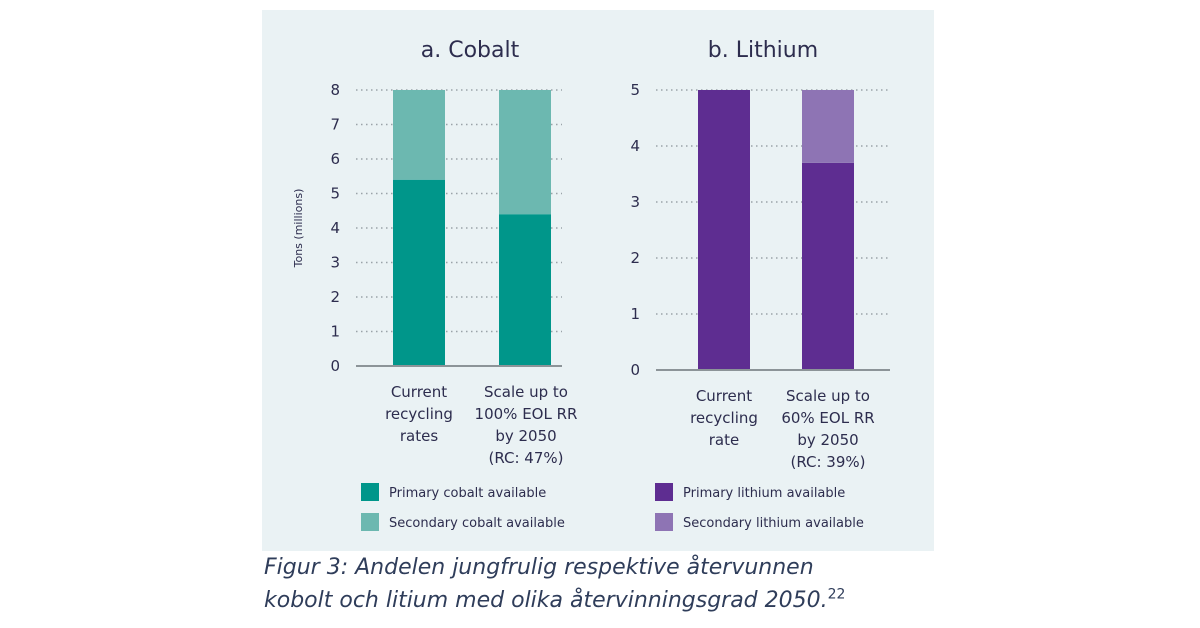 This screenshot has height=628, width=1200. What do you see at coordinates (724, 418) in the screenshot?
I see `lithium-category-label: recycling` at bounding box center [724, 418].